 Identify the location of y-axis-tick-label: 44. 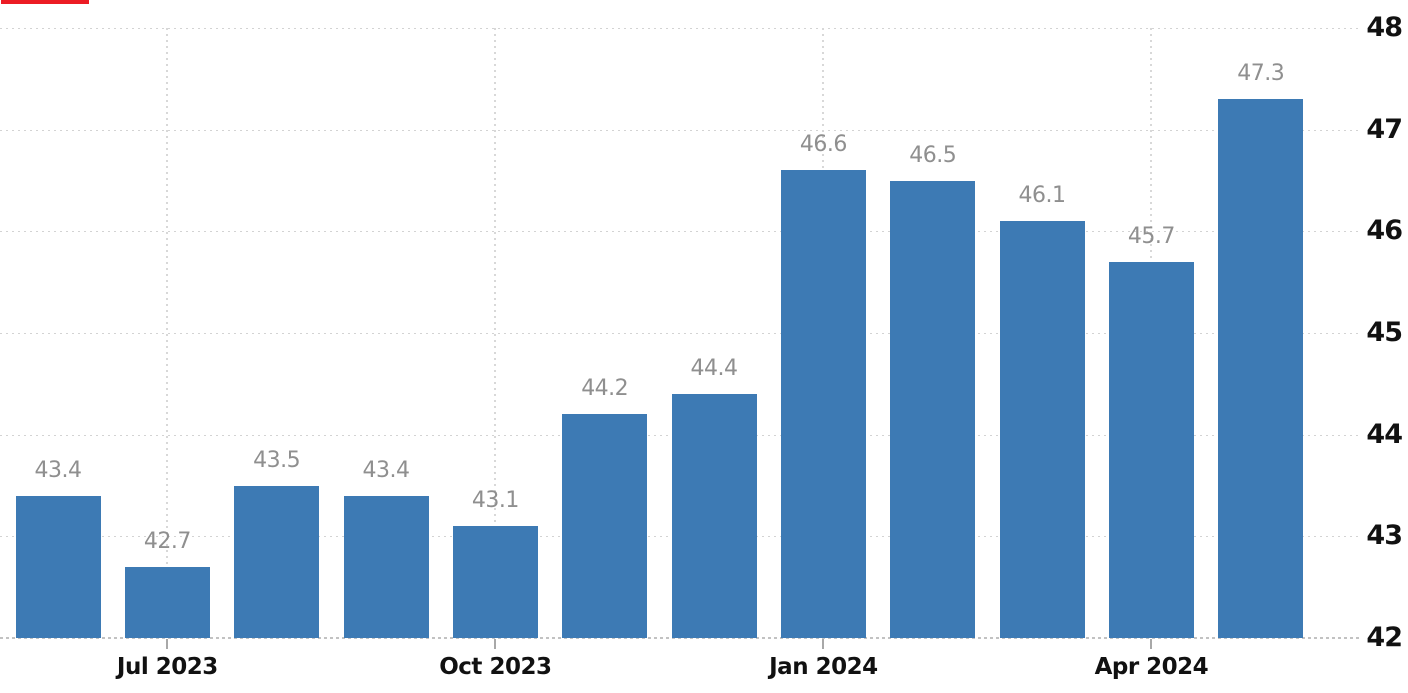
(1384, 434).